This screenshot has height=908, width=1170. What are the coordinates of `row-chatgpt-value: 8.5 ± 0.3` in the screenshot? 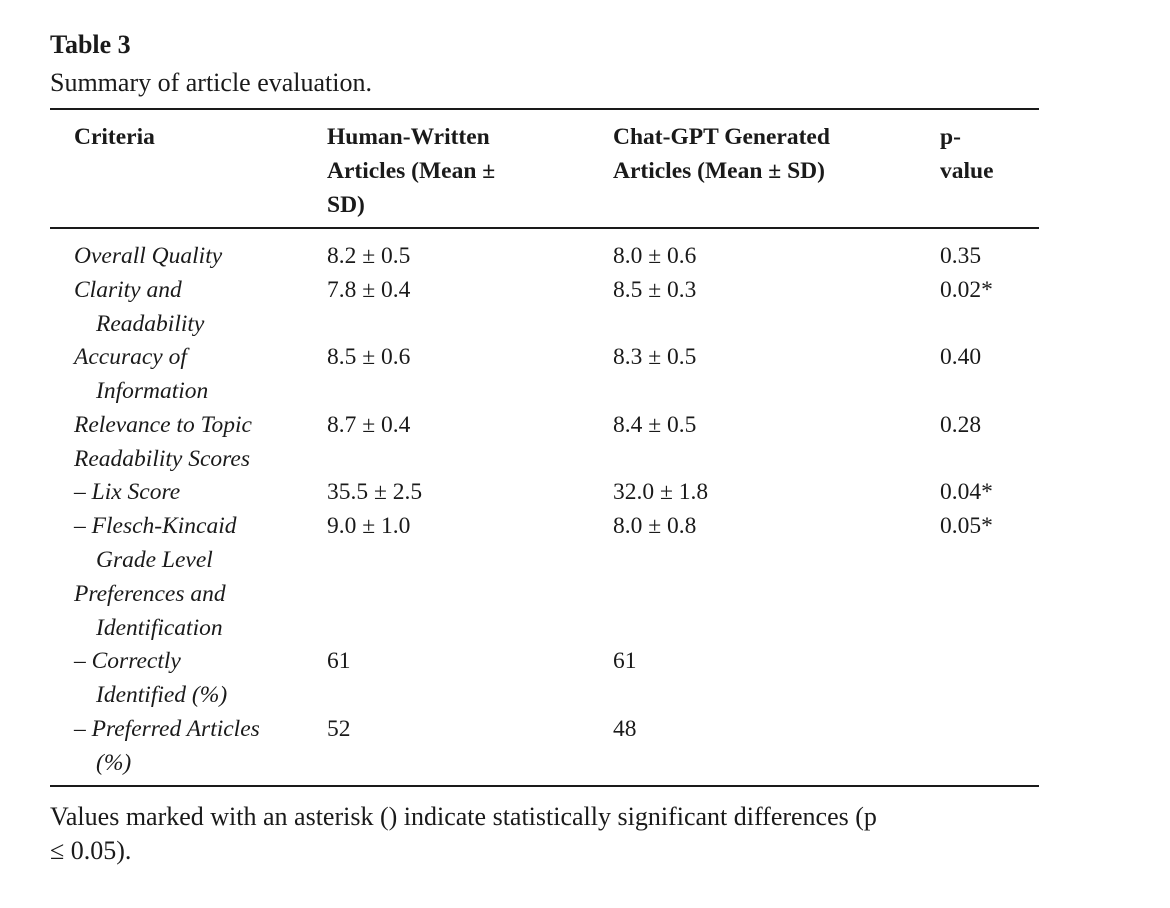 It's located at (655, 290).